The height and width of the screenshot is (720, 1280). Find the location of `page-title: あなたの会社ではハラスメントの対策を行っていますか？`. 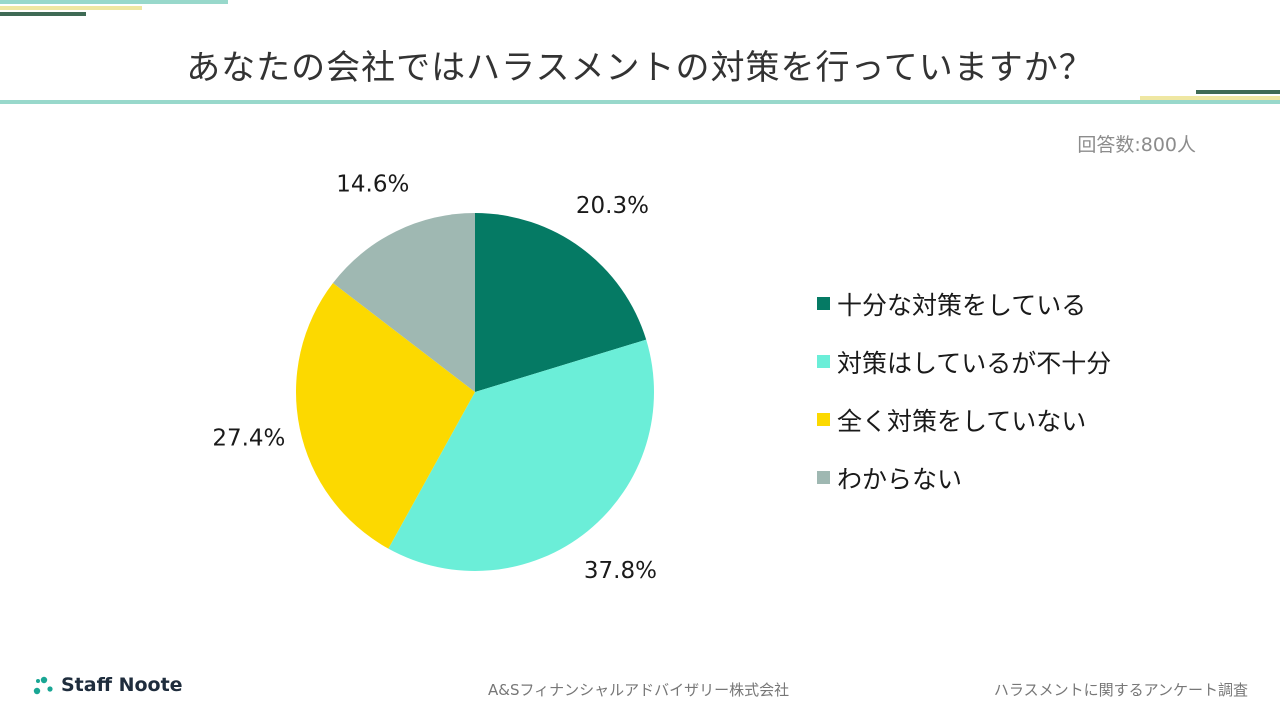

page-title: あなたの会社ではハラスメントの対策を行っていますか？ is located at coordinates (640, 68).